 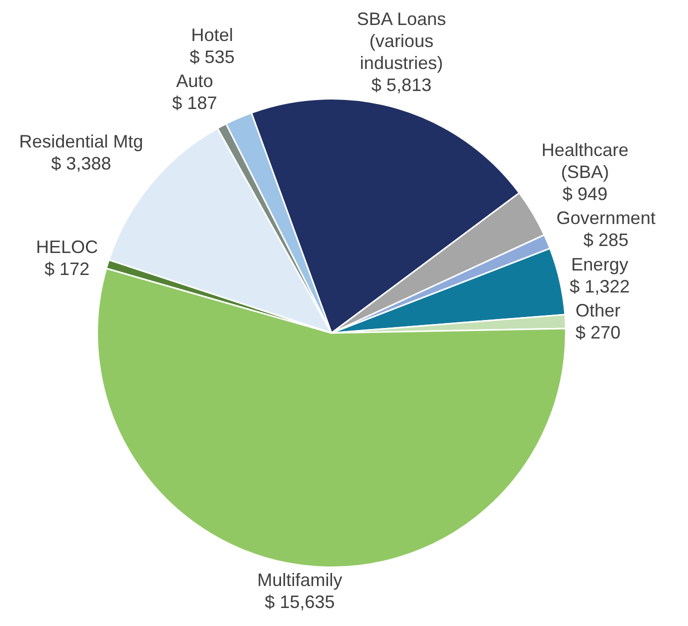 What do you see at coordinates (81, 141) in the screenshot?
I see `slice-label: Residential Mtg` at bounding box center [81, 141].